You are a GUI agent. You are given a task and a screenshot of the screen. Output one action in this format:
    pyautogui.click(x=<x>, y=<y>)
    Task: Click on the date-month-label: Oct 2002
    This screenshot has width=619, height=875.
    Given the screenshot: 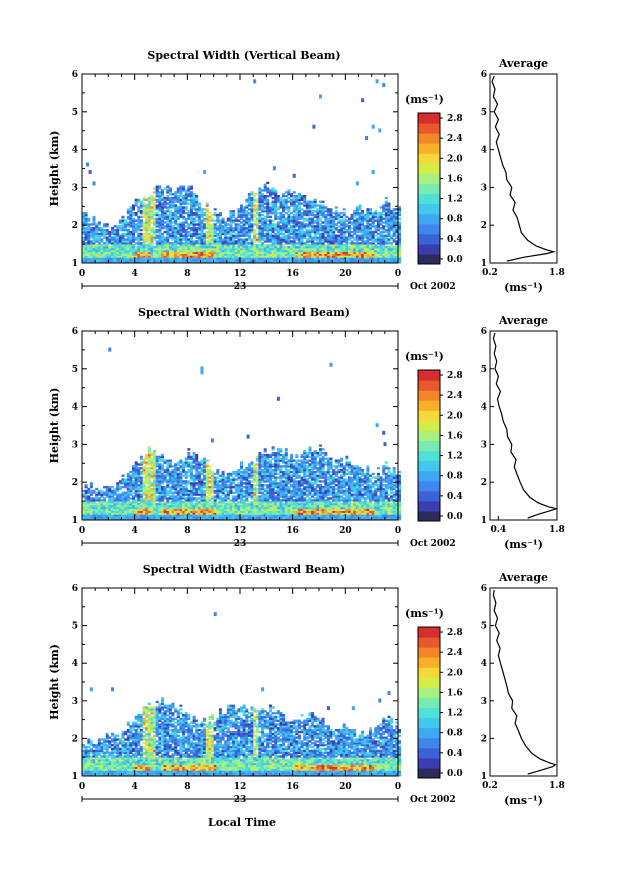 What is the action you would take?
    pyautogui.click(x=433, y=287)
    